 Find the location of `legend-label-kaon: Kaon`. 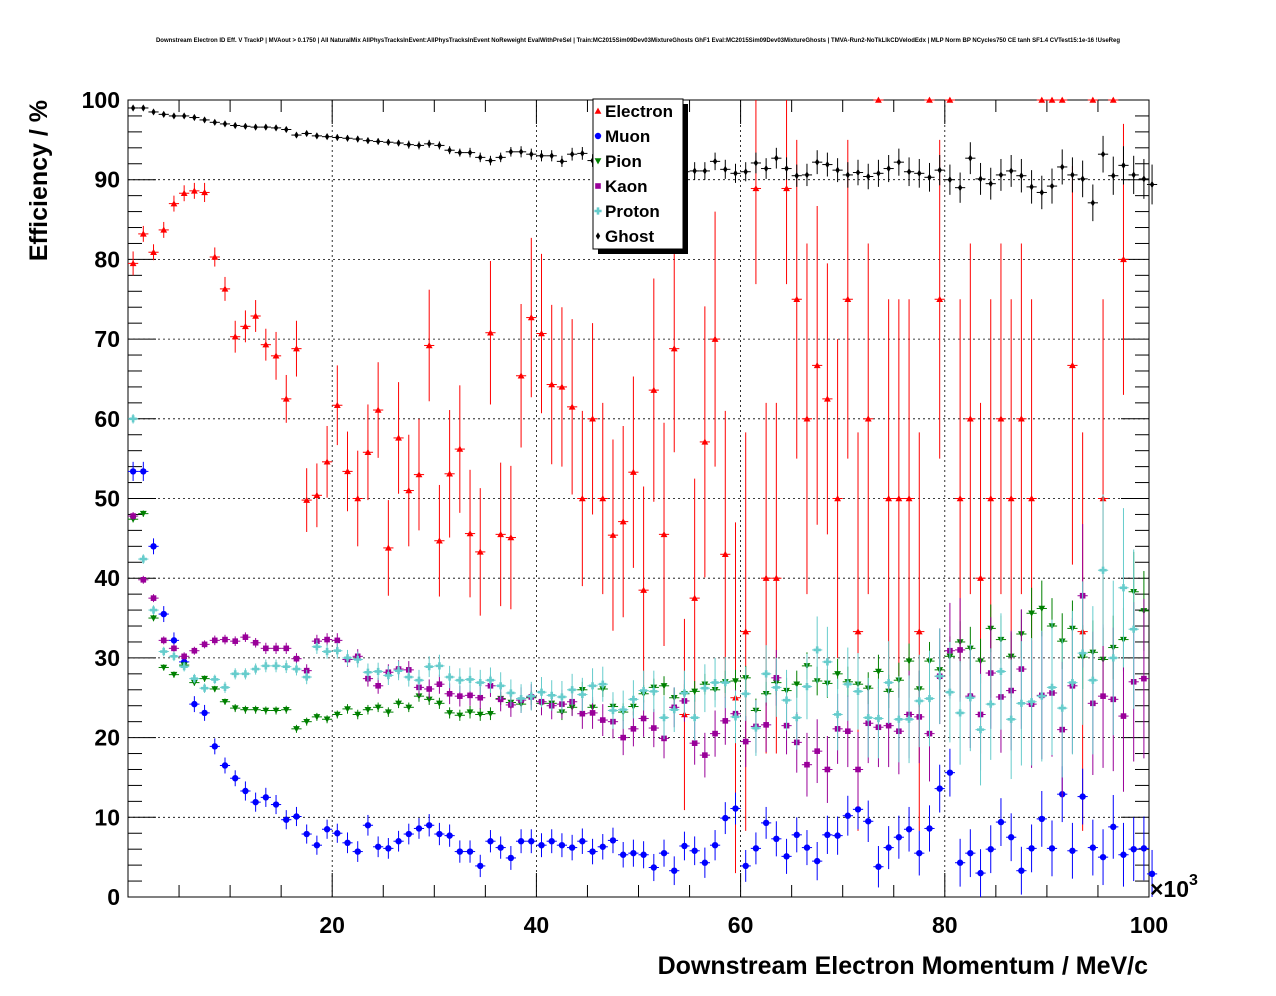

legend-label-kaon: Kaon is located at coordinates (626, 186).